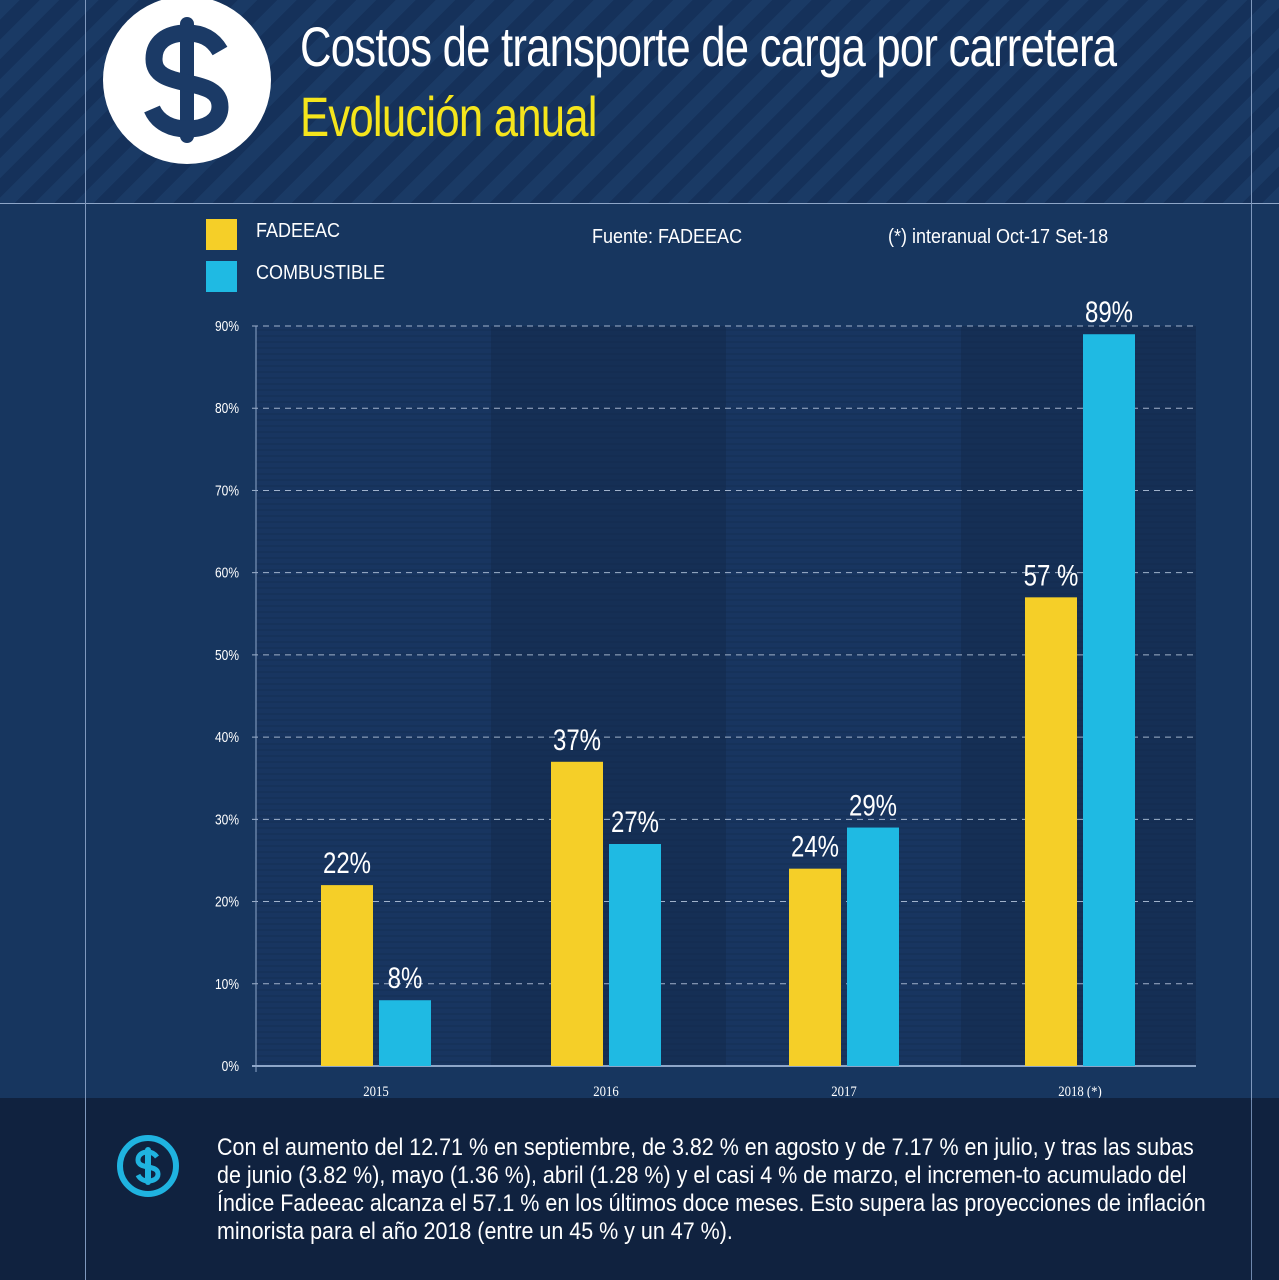  What do you see at coordinates (873, 946) in the screenshot?
I see `bar-combustible-2017` at bounding box center [873, 946].